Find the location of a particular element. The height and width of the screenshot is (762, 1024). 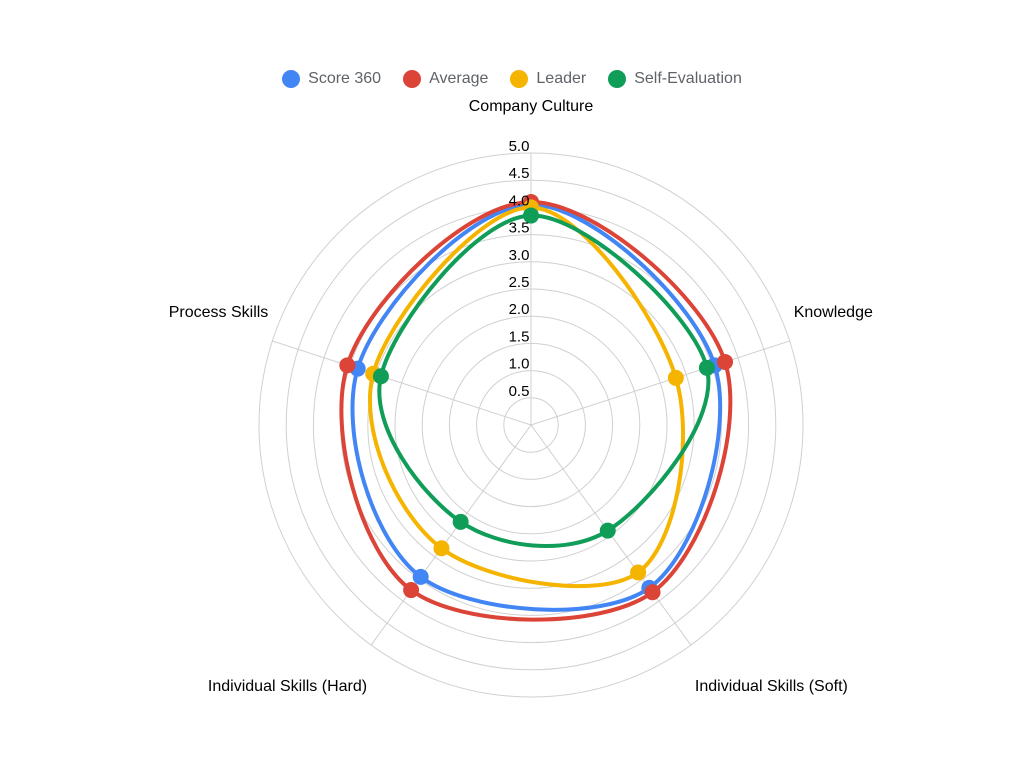

tick-label: 2.0 is located at coordinates (519, 309).